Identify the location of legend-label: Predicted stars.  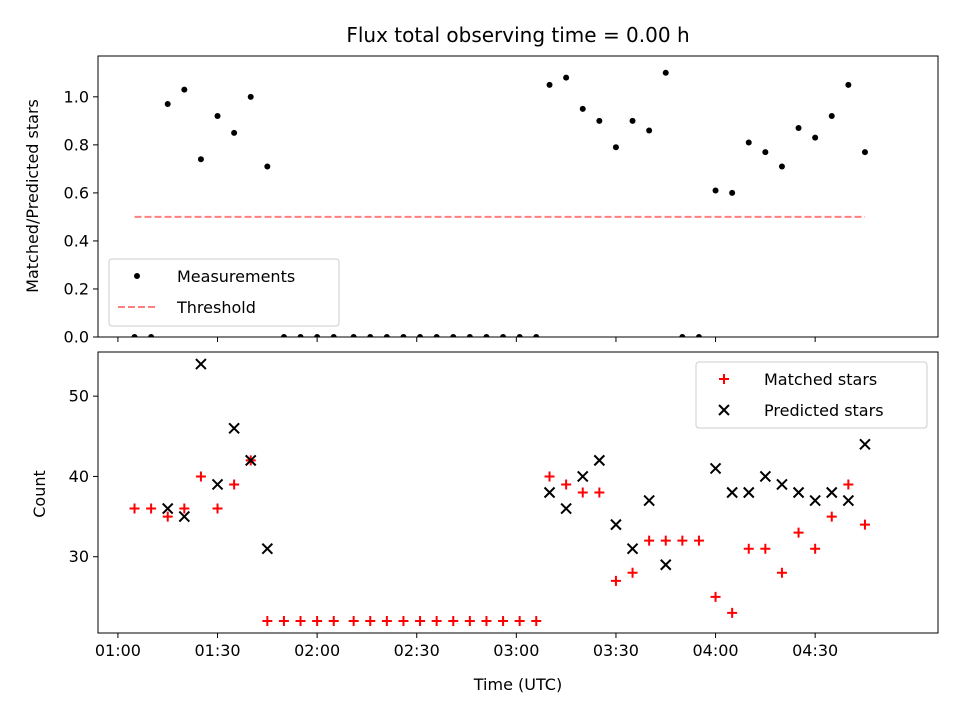
(824, 410).